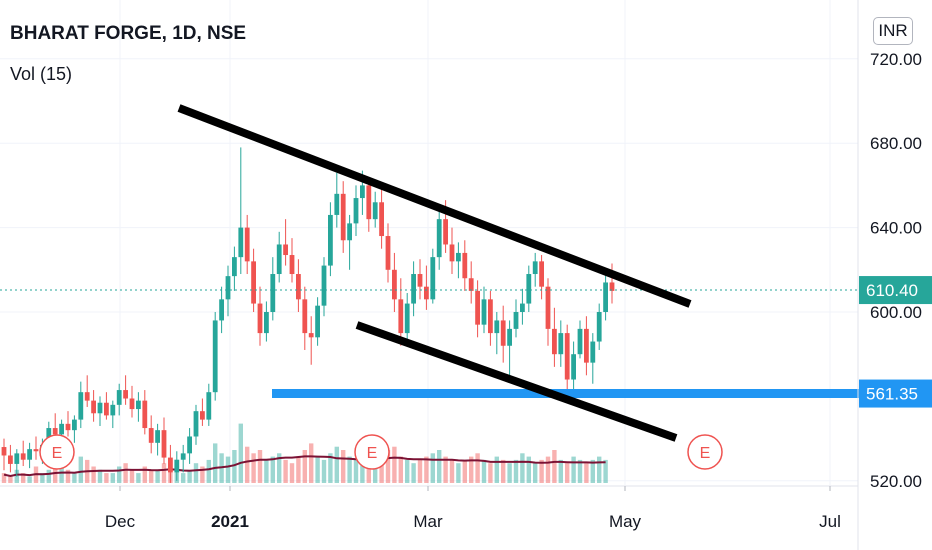 Image resolution: width=932 pixels, height=550 pixels. What do you see at coordinates (892, 394) in the screenshot?
I see `support-price-tag-text: 561.35` at bounding box center [892, 394].